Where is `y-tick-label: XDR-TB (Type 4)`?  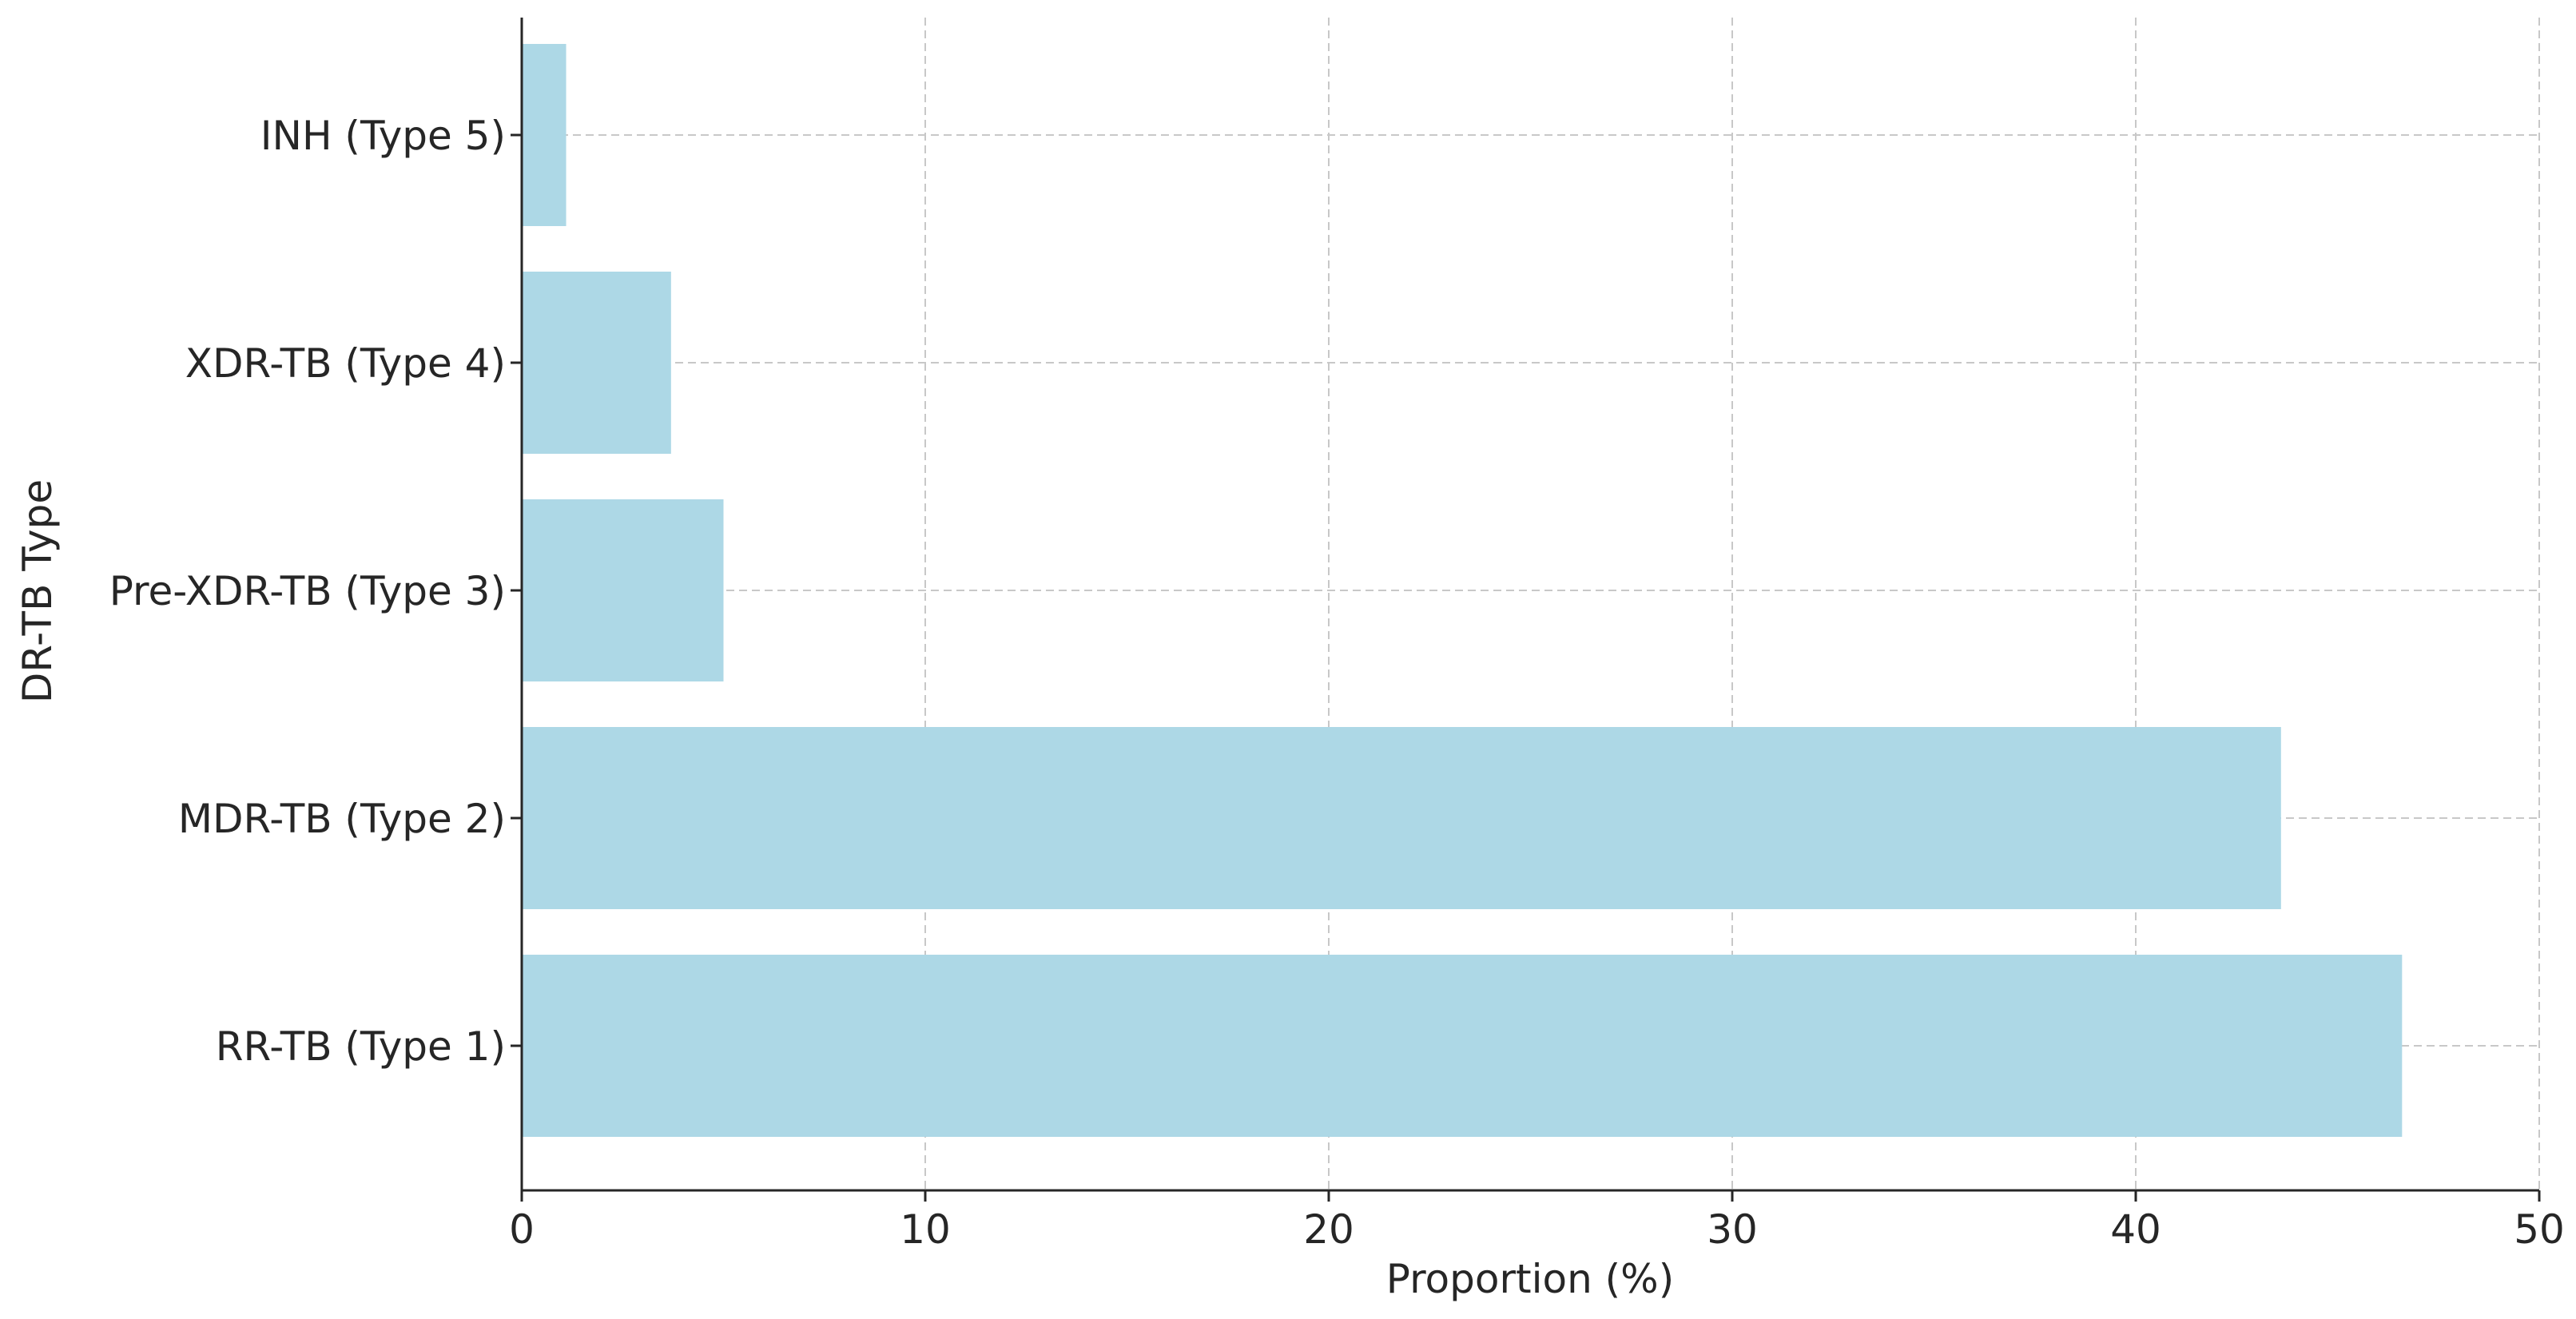
y-tick-label: XDR-TB (Type 4) is located at coordinates (345, 363).